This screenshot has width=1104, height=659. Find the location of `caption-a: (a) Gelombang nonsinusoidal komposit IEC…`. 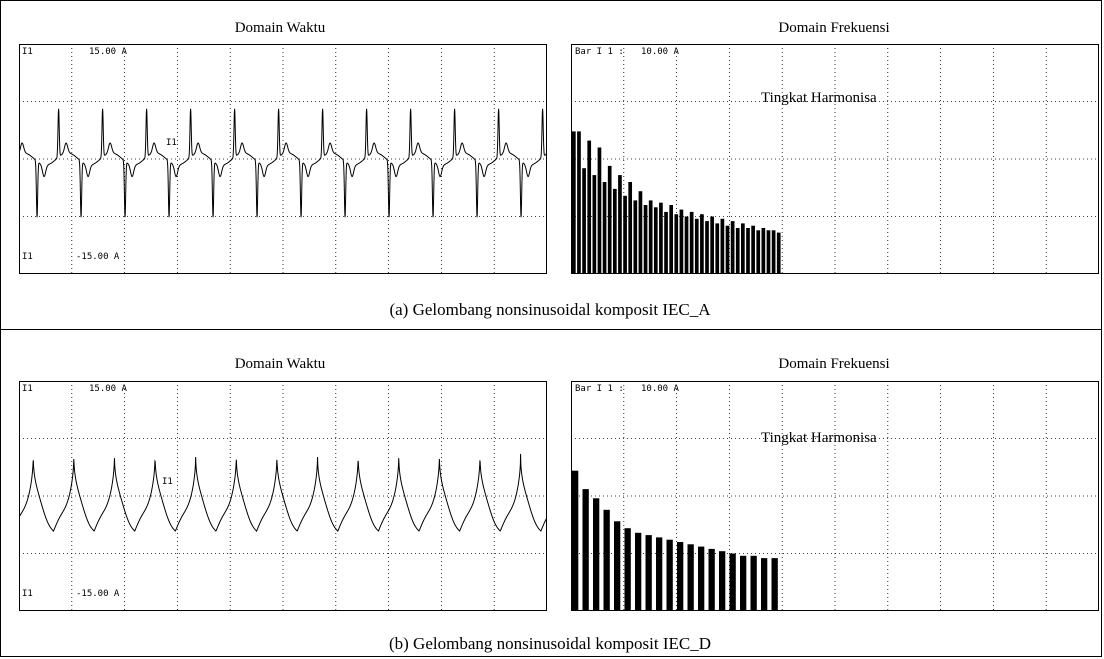

caption-a: (a) Gelombang nonsinusoidal komposit IEC… is located at coordinates (550, 309).